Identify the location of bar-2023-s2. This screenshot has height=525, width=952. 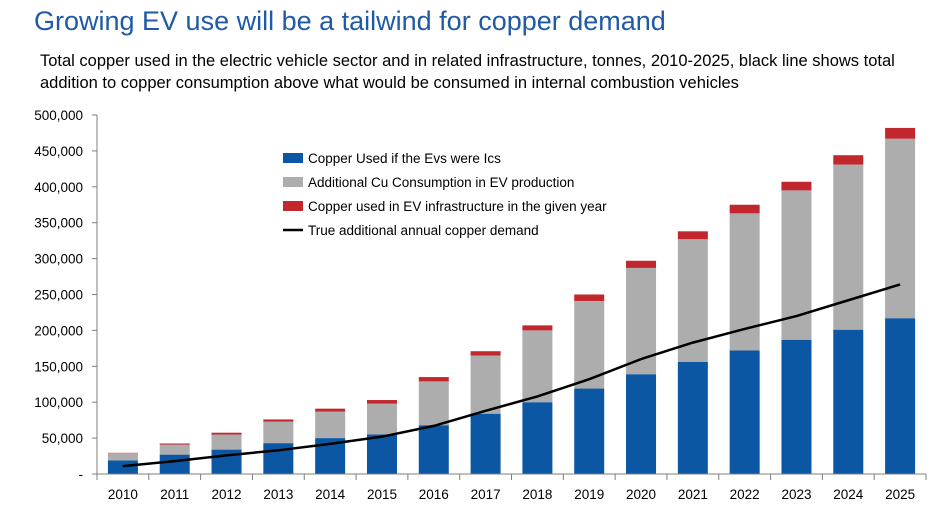
(796, 265).